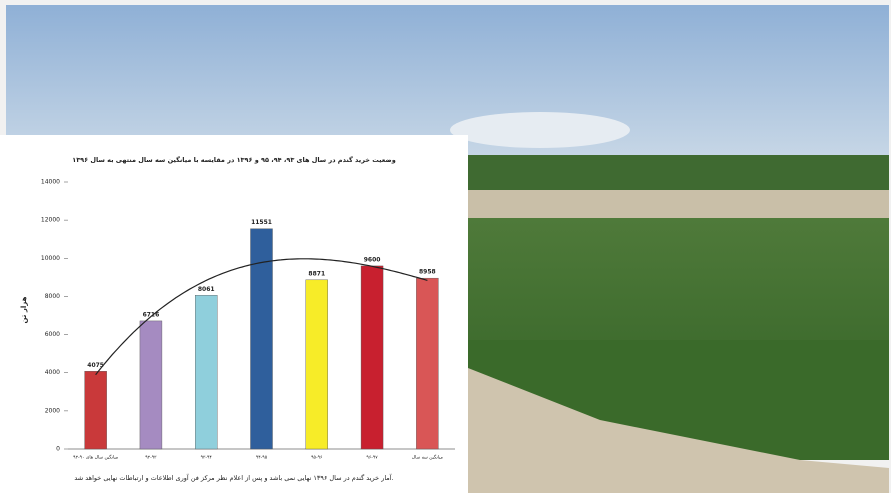 The image size is (891, 493). I want to click on value-label: 11551, so click(261, 222).